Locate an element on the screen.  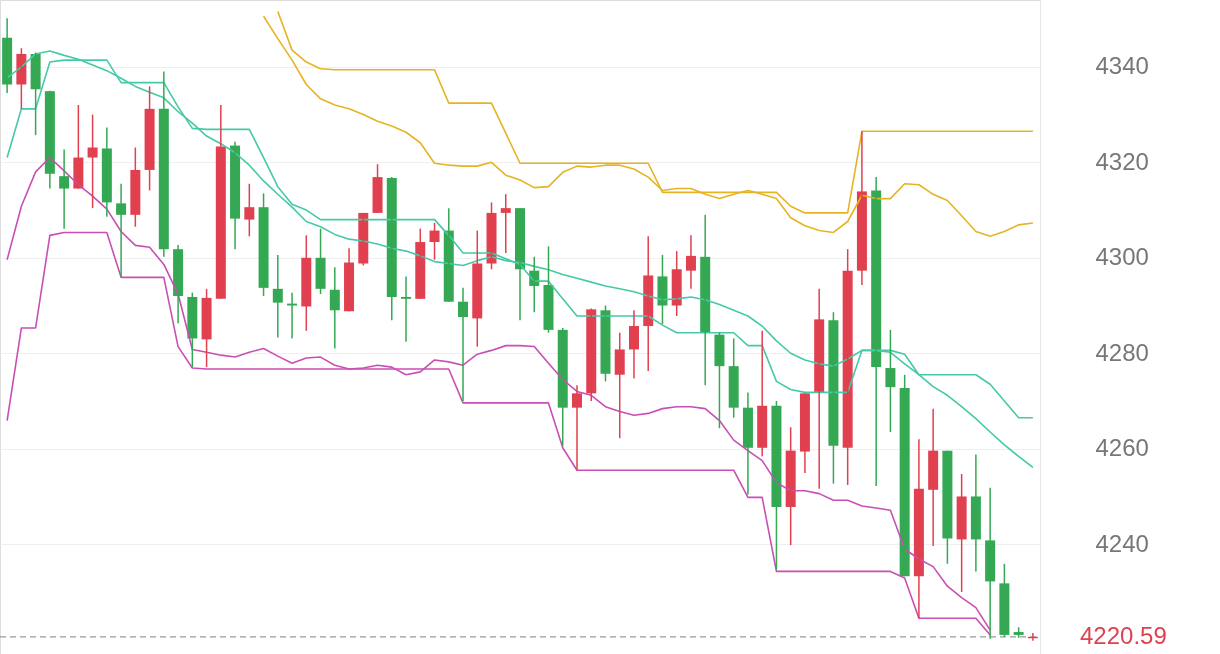
y-tick-label: 4300 is located at coordinates (1122, 257).